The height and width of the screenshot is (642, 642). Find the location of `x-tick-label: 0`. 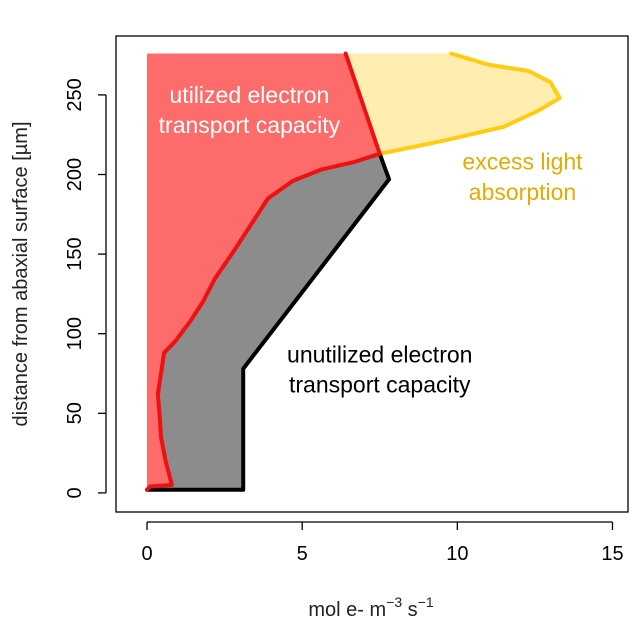

x-tick-label: 0 is located at coordinates (146, 554).